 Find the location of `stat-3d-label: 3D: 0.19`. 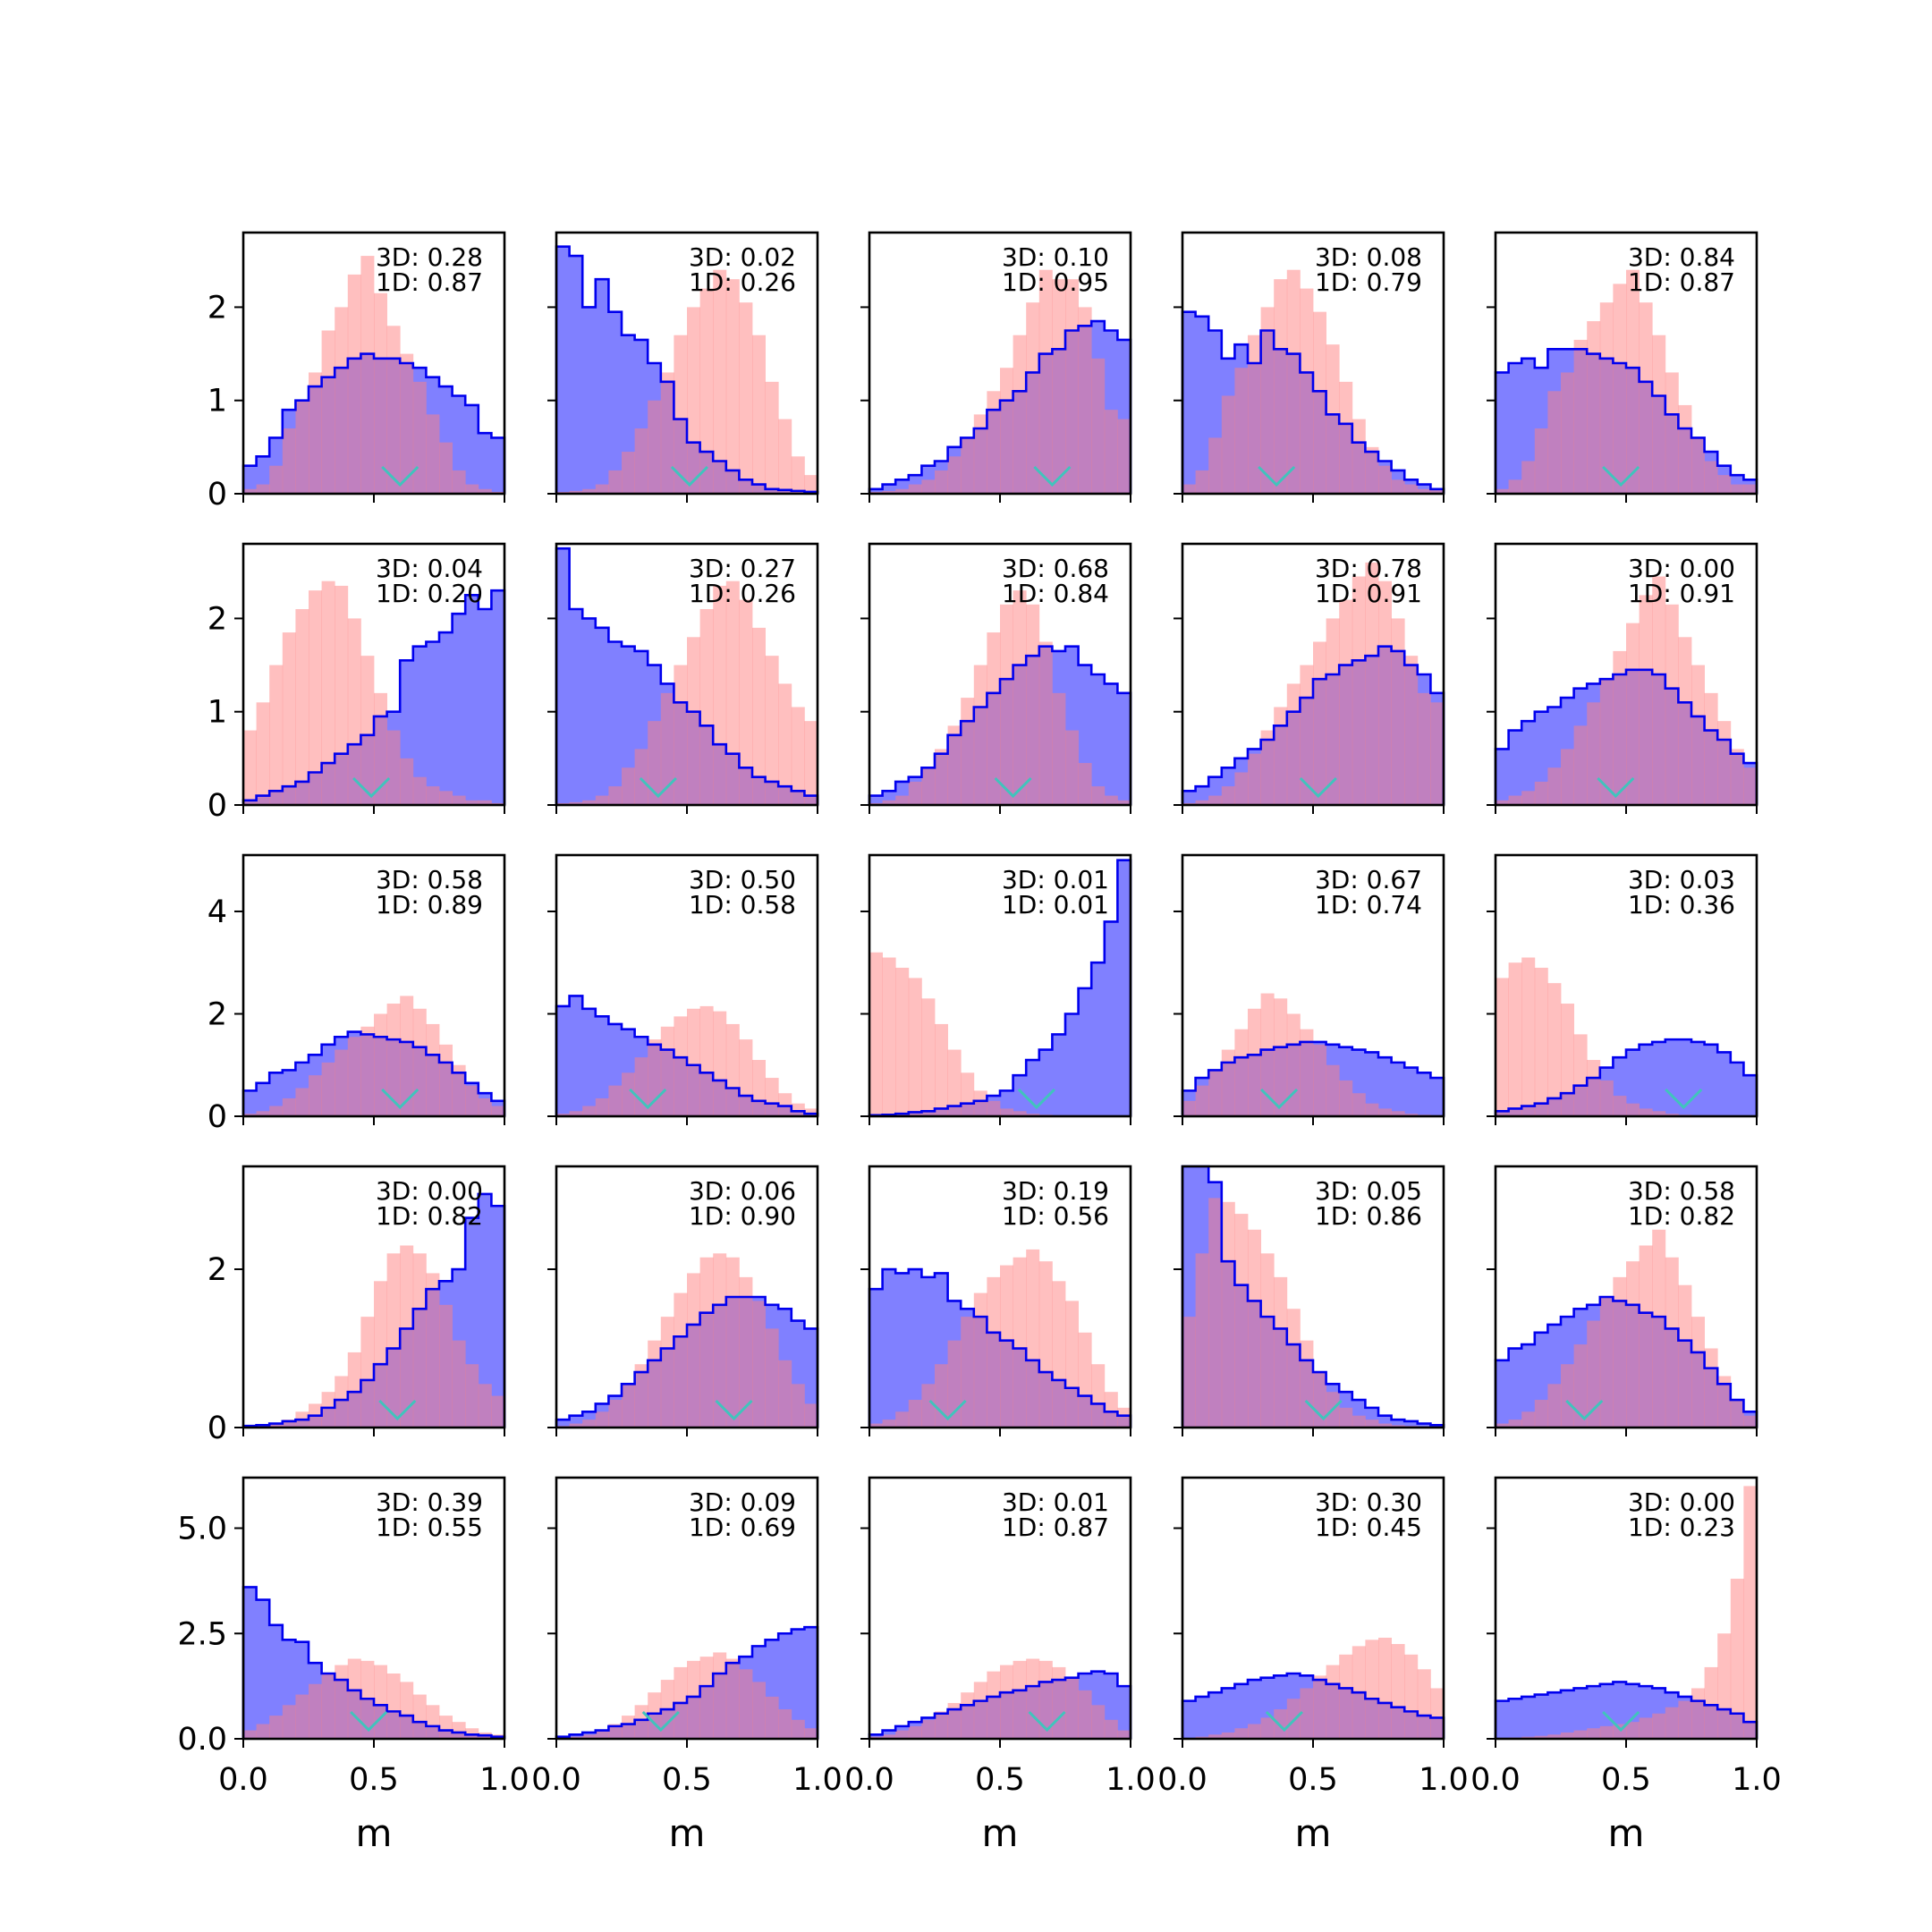

stat-3d-label: 3D: 0.19 is located at coordinates (1055, 1191).